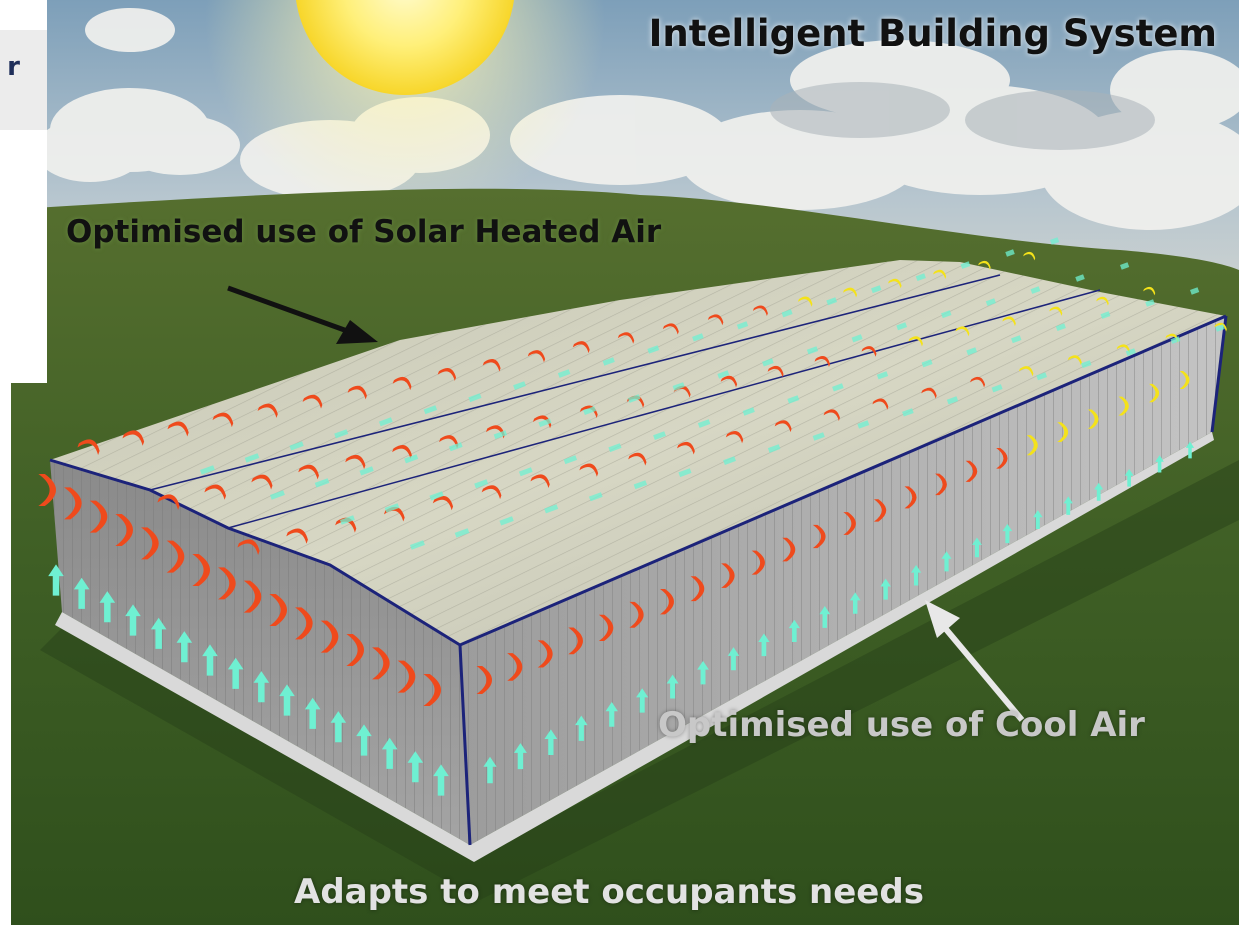  Describe the element at coordinates (932, 33) in the screenshot. I see `page-title: Intelligent Building System` at that location.